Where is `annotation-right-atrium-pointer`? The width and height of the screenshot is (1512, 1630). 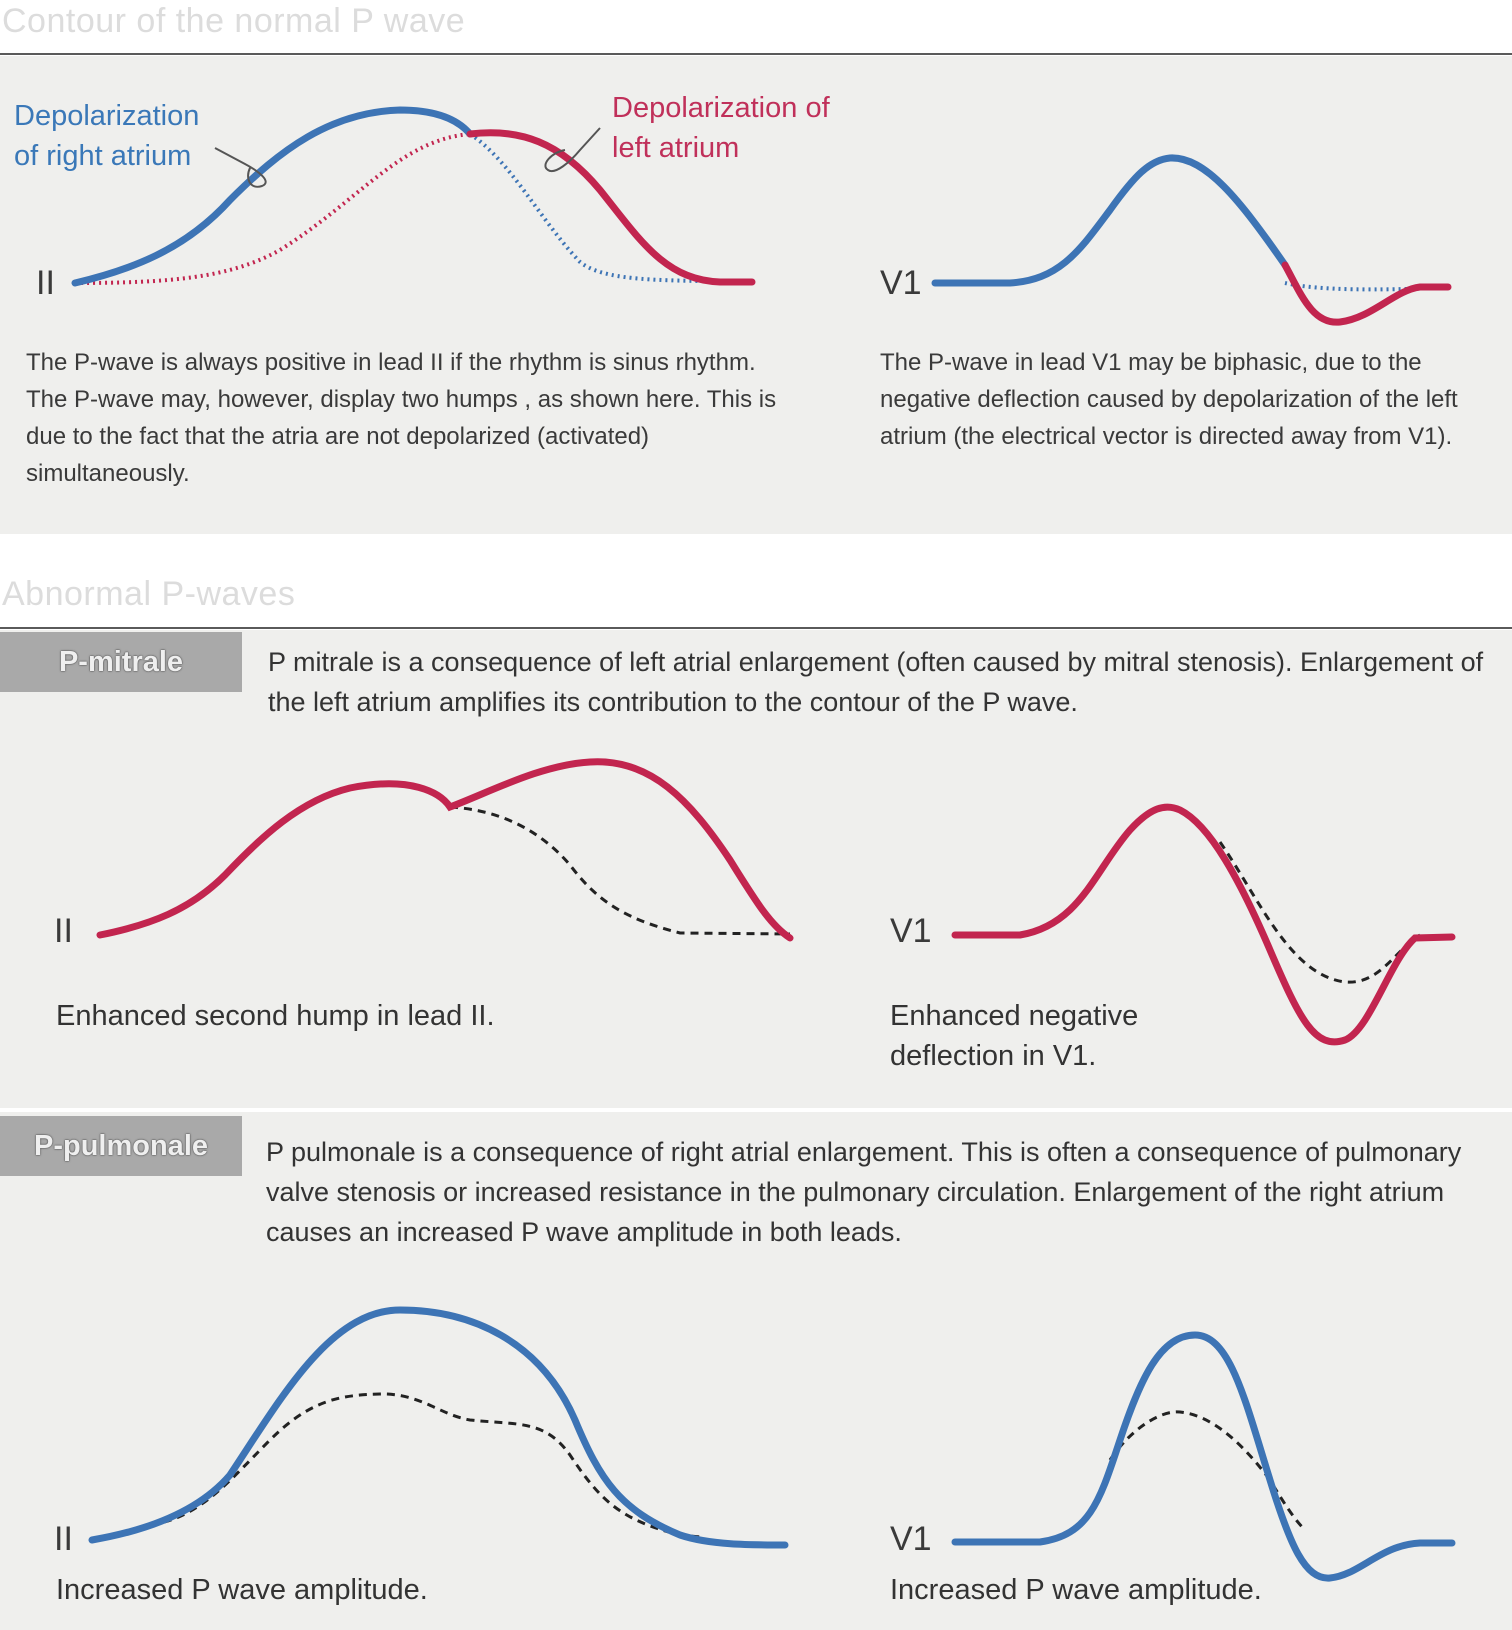 annotation-right-atrium-pointer is located at coordinates (240, 167).